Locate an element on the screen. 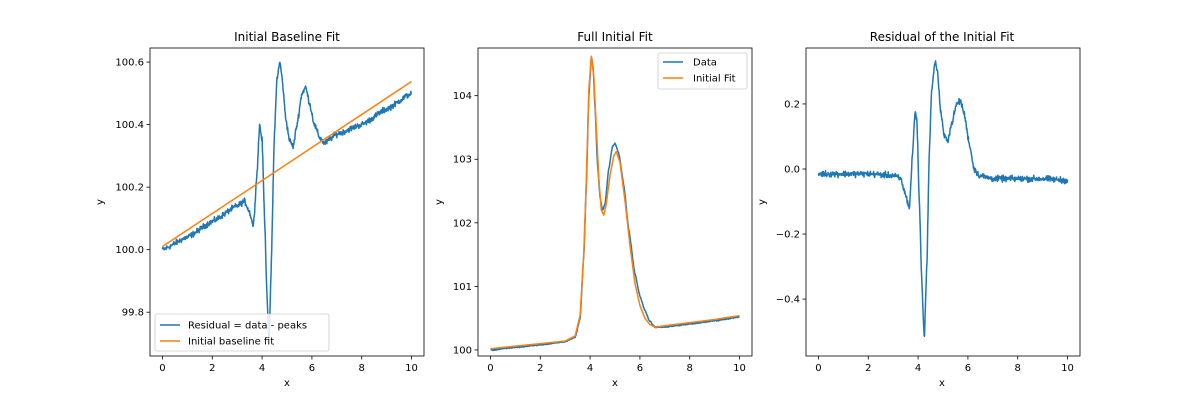  legend-entry-initial-fit: Initial Fit is located at coordinates (714, 79).